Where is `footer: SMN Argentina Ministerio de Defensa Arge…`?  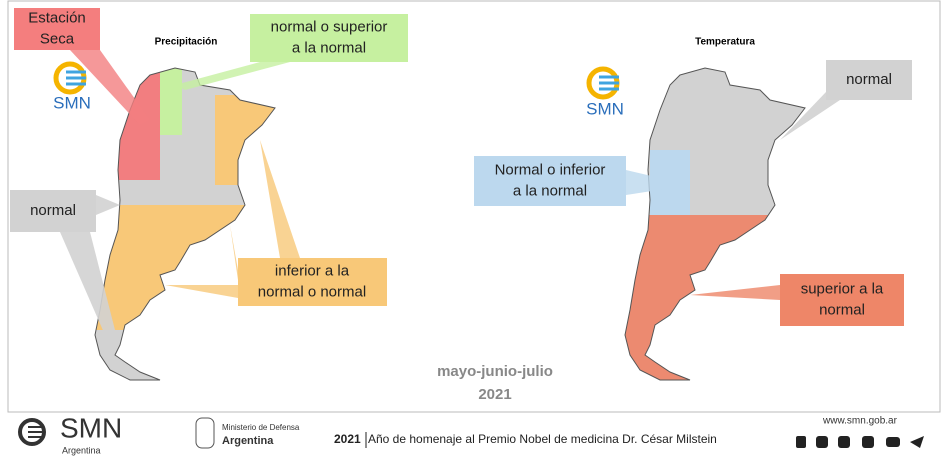 footer: SMN Argentina Ministerio de Defensa Arge… is located at coordinates (471, 433).